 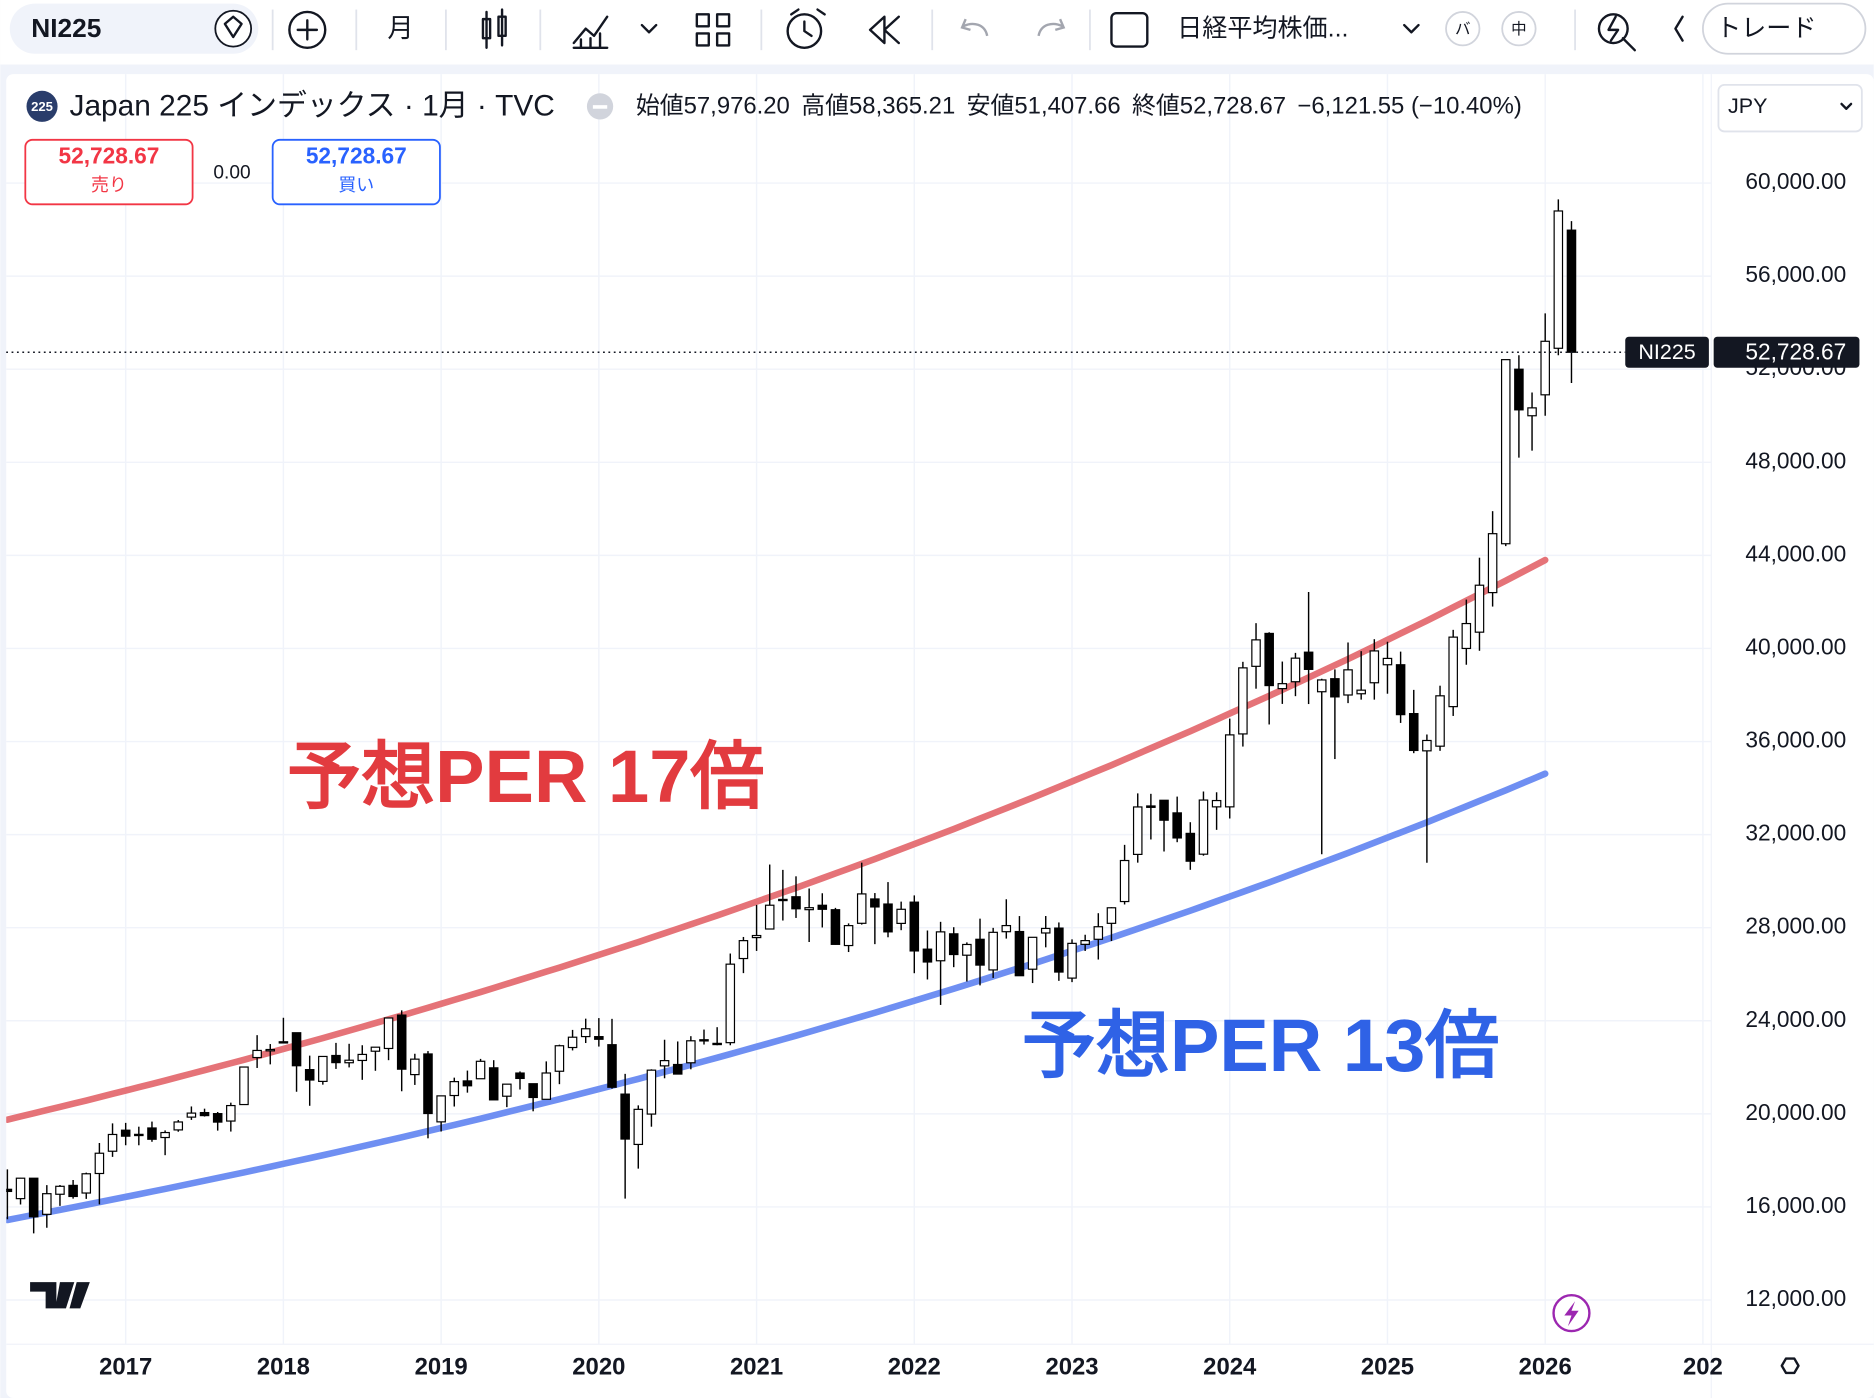 What do you see at coordinates (1703, 1366) in the screenshot?
I see `x-tick-label: 202` at bounding box center [1703, 1366].